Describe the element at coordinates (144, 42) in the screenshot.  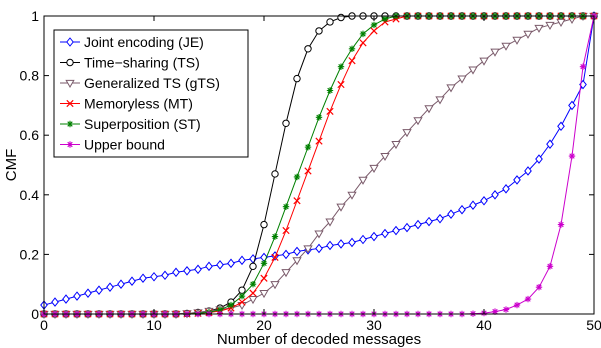
I see `legend-label: Joint encoding (JE)` at that location.